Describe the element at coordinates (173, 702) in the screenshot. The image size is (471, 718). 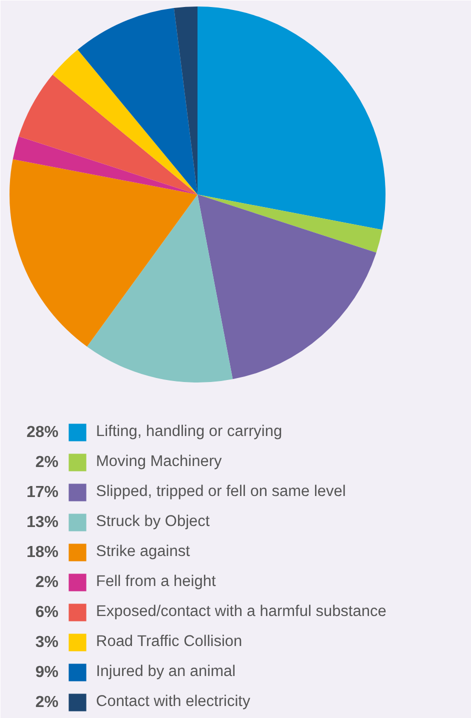
I see `legend-label: Contact with electricity` at that location.